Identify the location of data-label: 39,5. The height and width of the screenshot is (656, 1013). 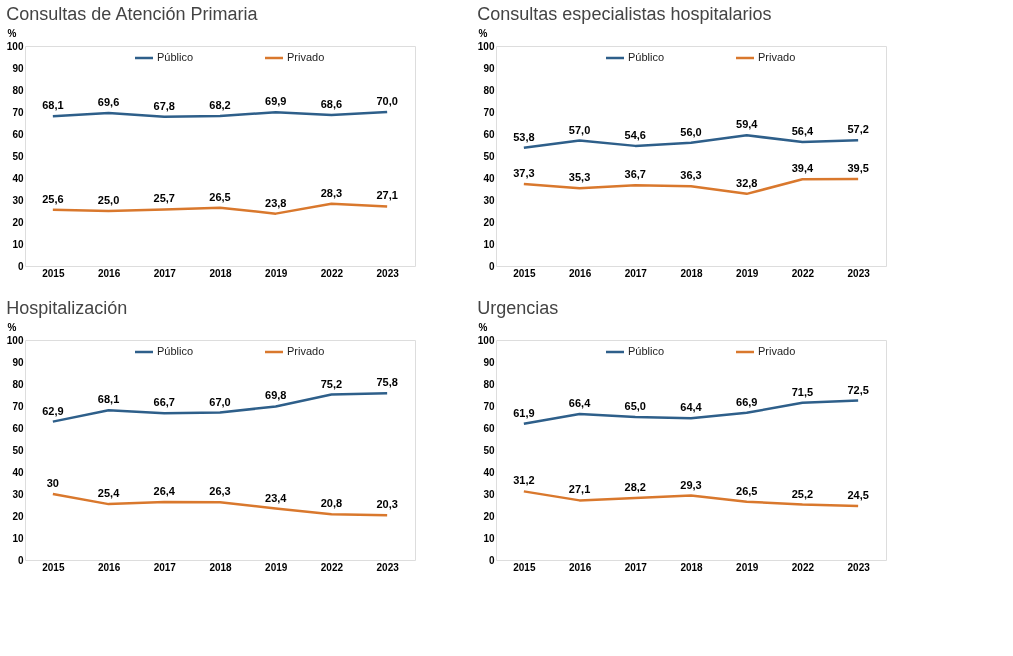
(858, 168).